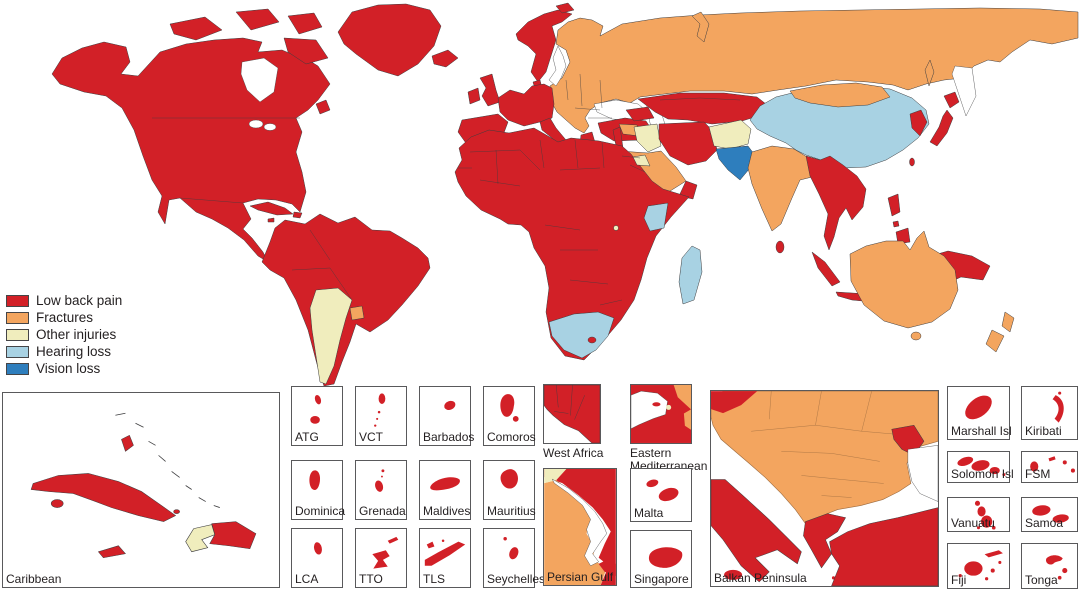  I want to click on gulf-water, so click(579, 522).